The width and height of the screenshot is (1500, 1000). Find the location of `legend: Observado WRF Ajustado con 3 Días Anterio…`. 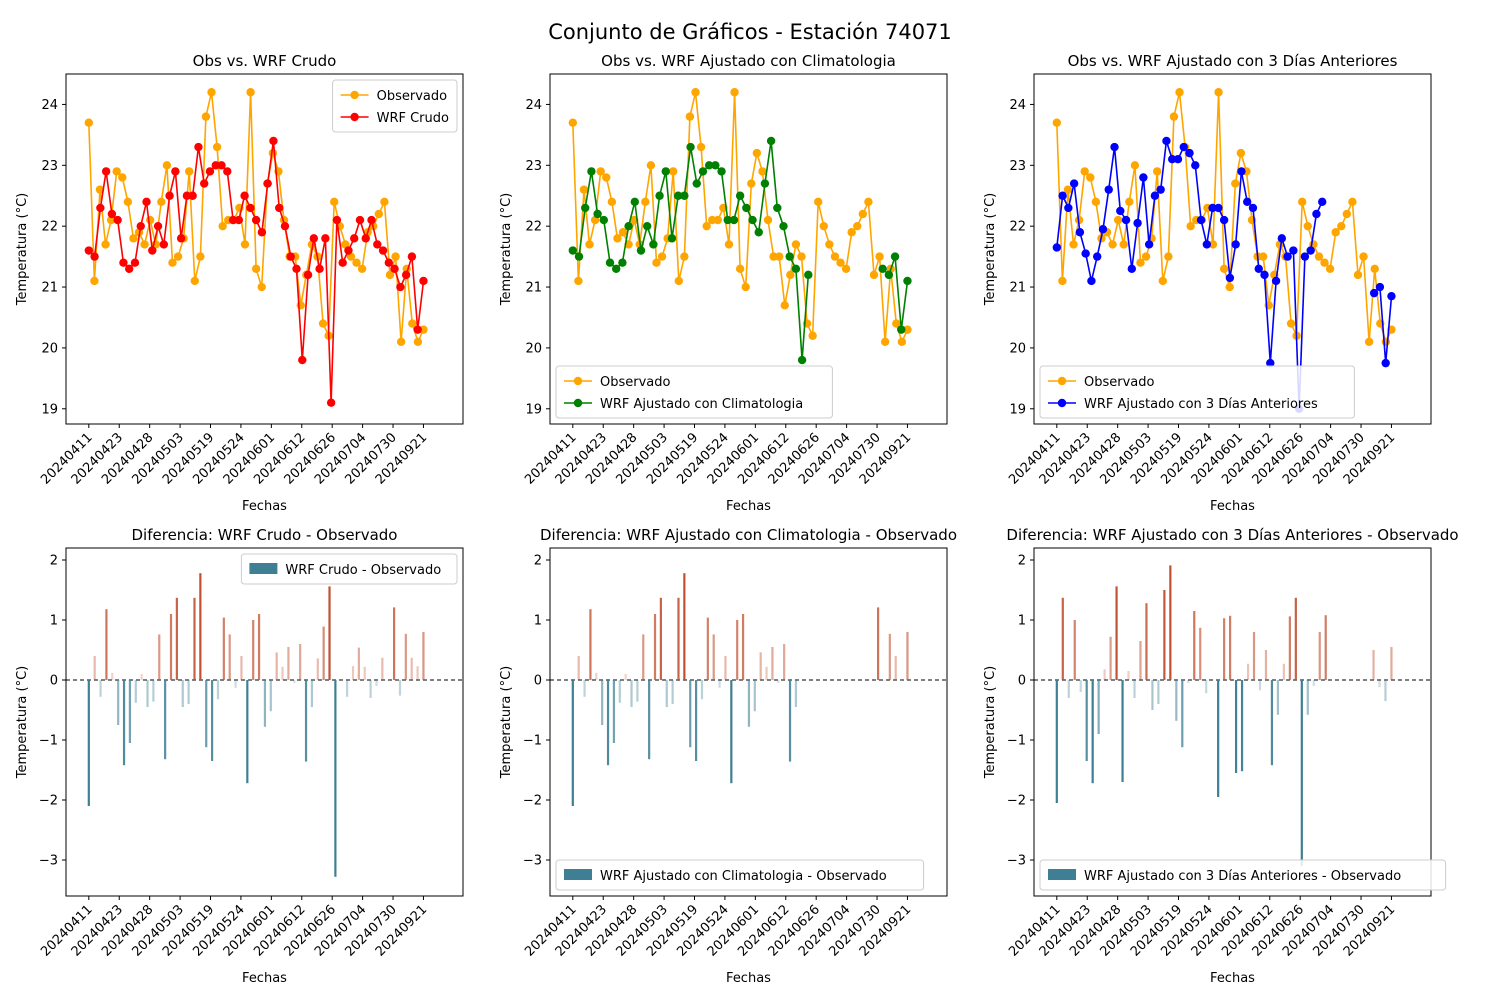

legend: Observado WRF Ajustado con 3 Días Anterio… is located at coordinates (1197, 392).